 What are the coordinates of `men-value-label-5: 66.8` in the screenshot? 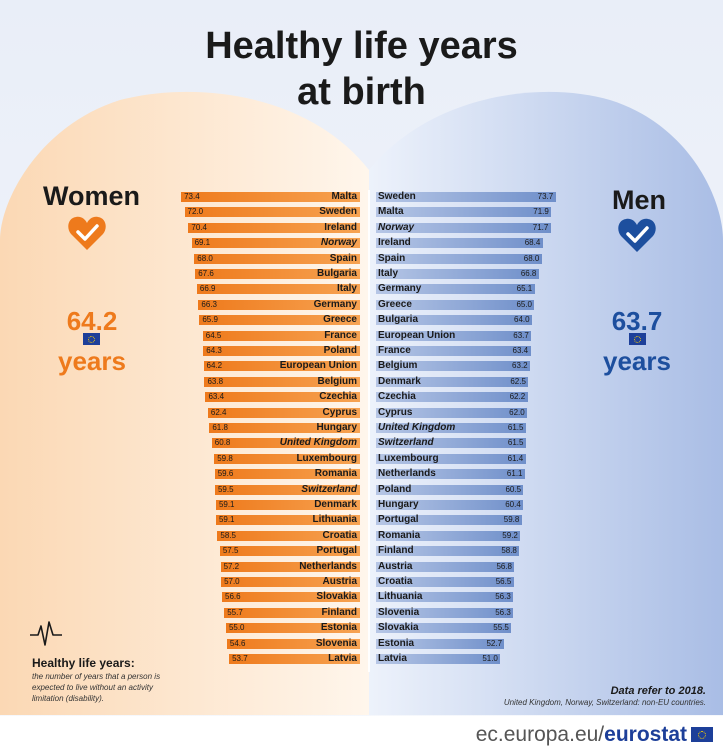 It's located at (528, 273).